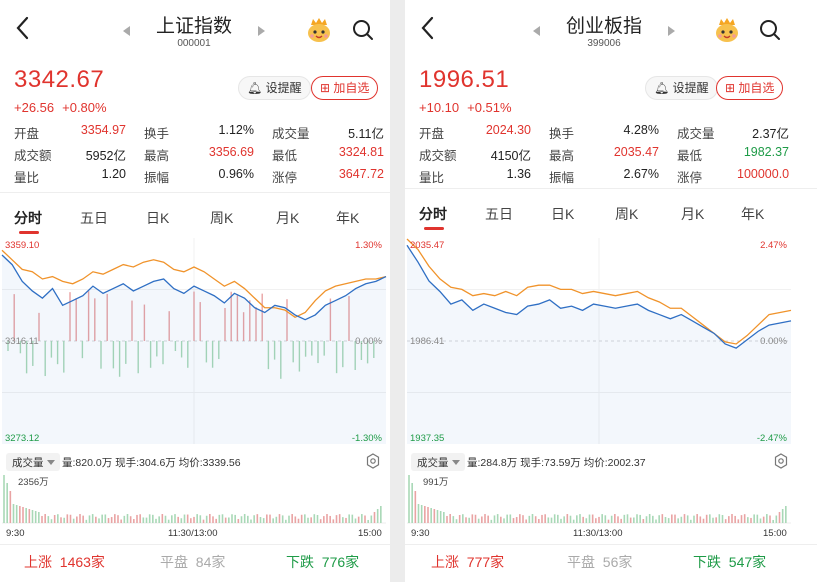  I want to click on axis-low-pct-label: -2.47%, so click(772, 438).